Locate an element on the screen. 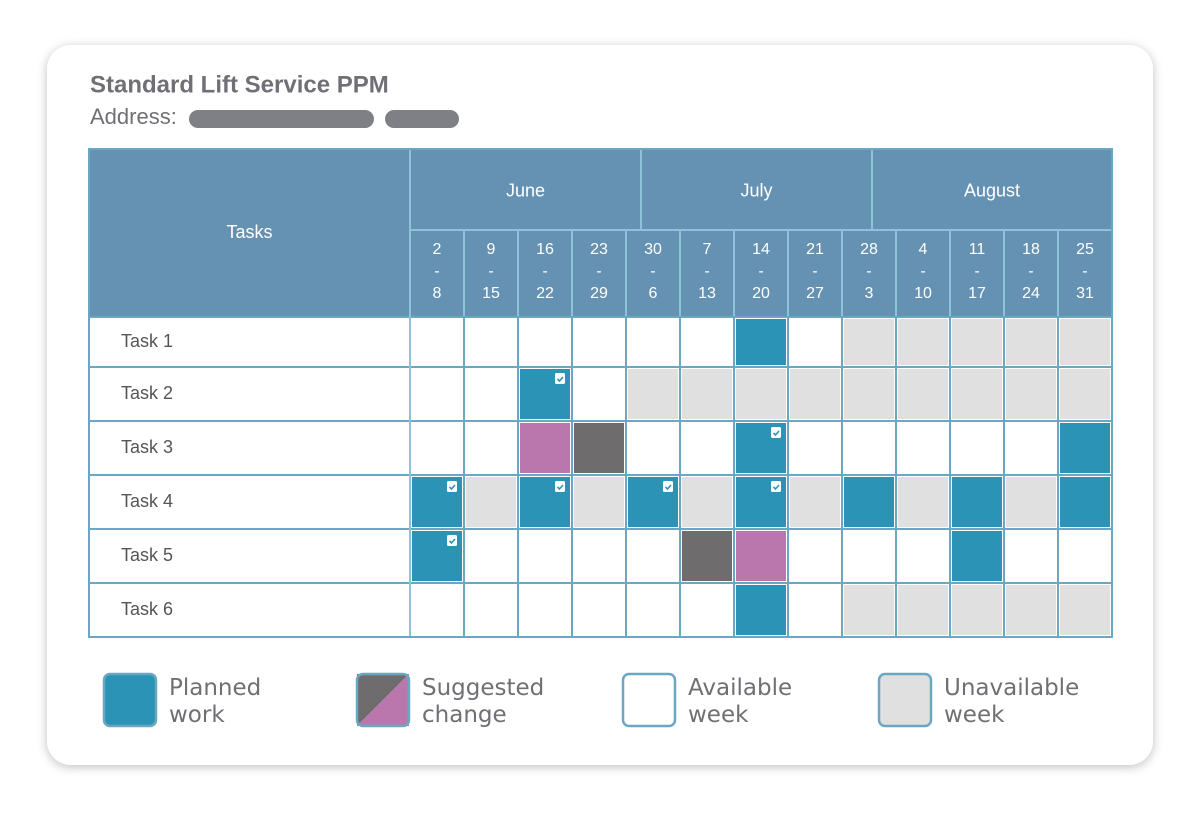  task-label: Task 2 is located at coordinates (147, 393).